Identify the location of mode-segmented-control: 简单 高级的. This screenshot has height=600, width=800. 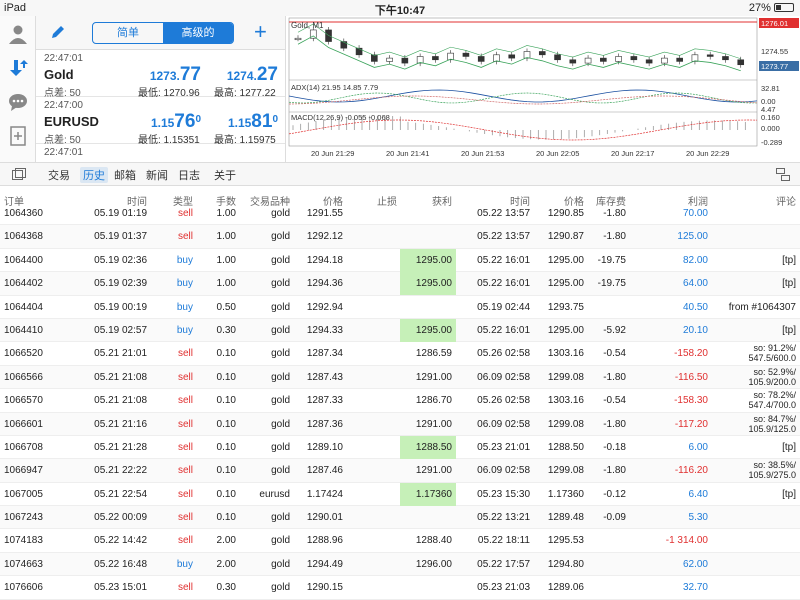
(163, 33).